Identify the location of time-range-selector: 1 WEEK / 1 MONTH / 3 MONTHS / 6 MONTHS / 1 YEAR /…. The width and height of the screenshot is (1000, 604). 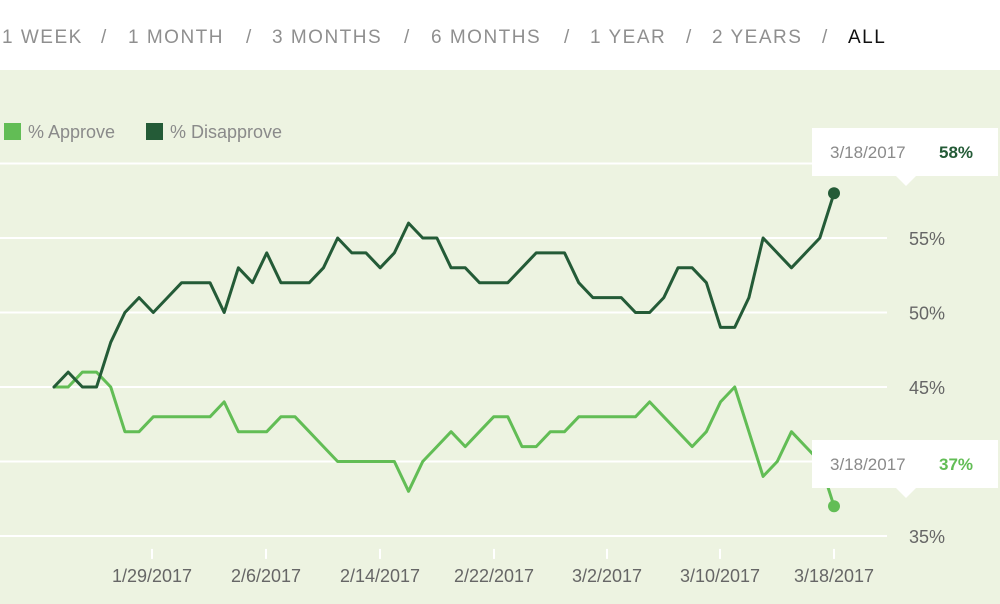
(500, 35).